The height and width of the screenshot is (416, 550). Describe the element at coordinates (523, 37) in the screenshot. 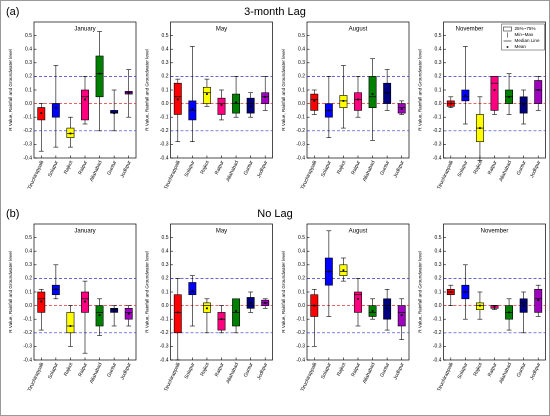

I see `legend-frame` at that location.